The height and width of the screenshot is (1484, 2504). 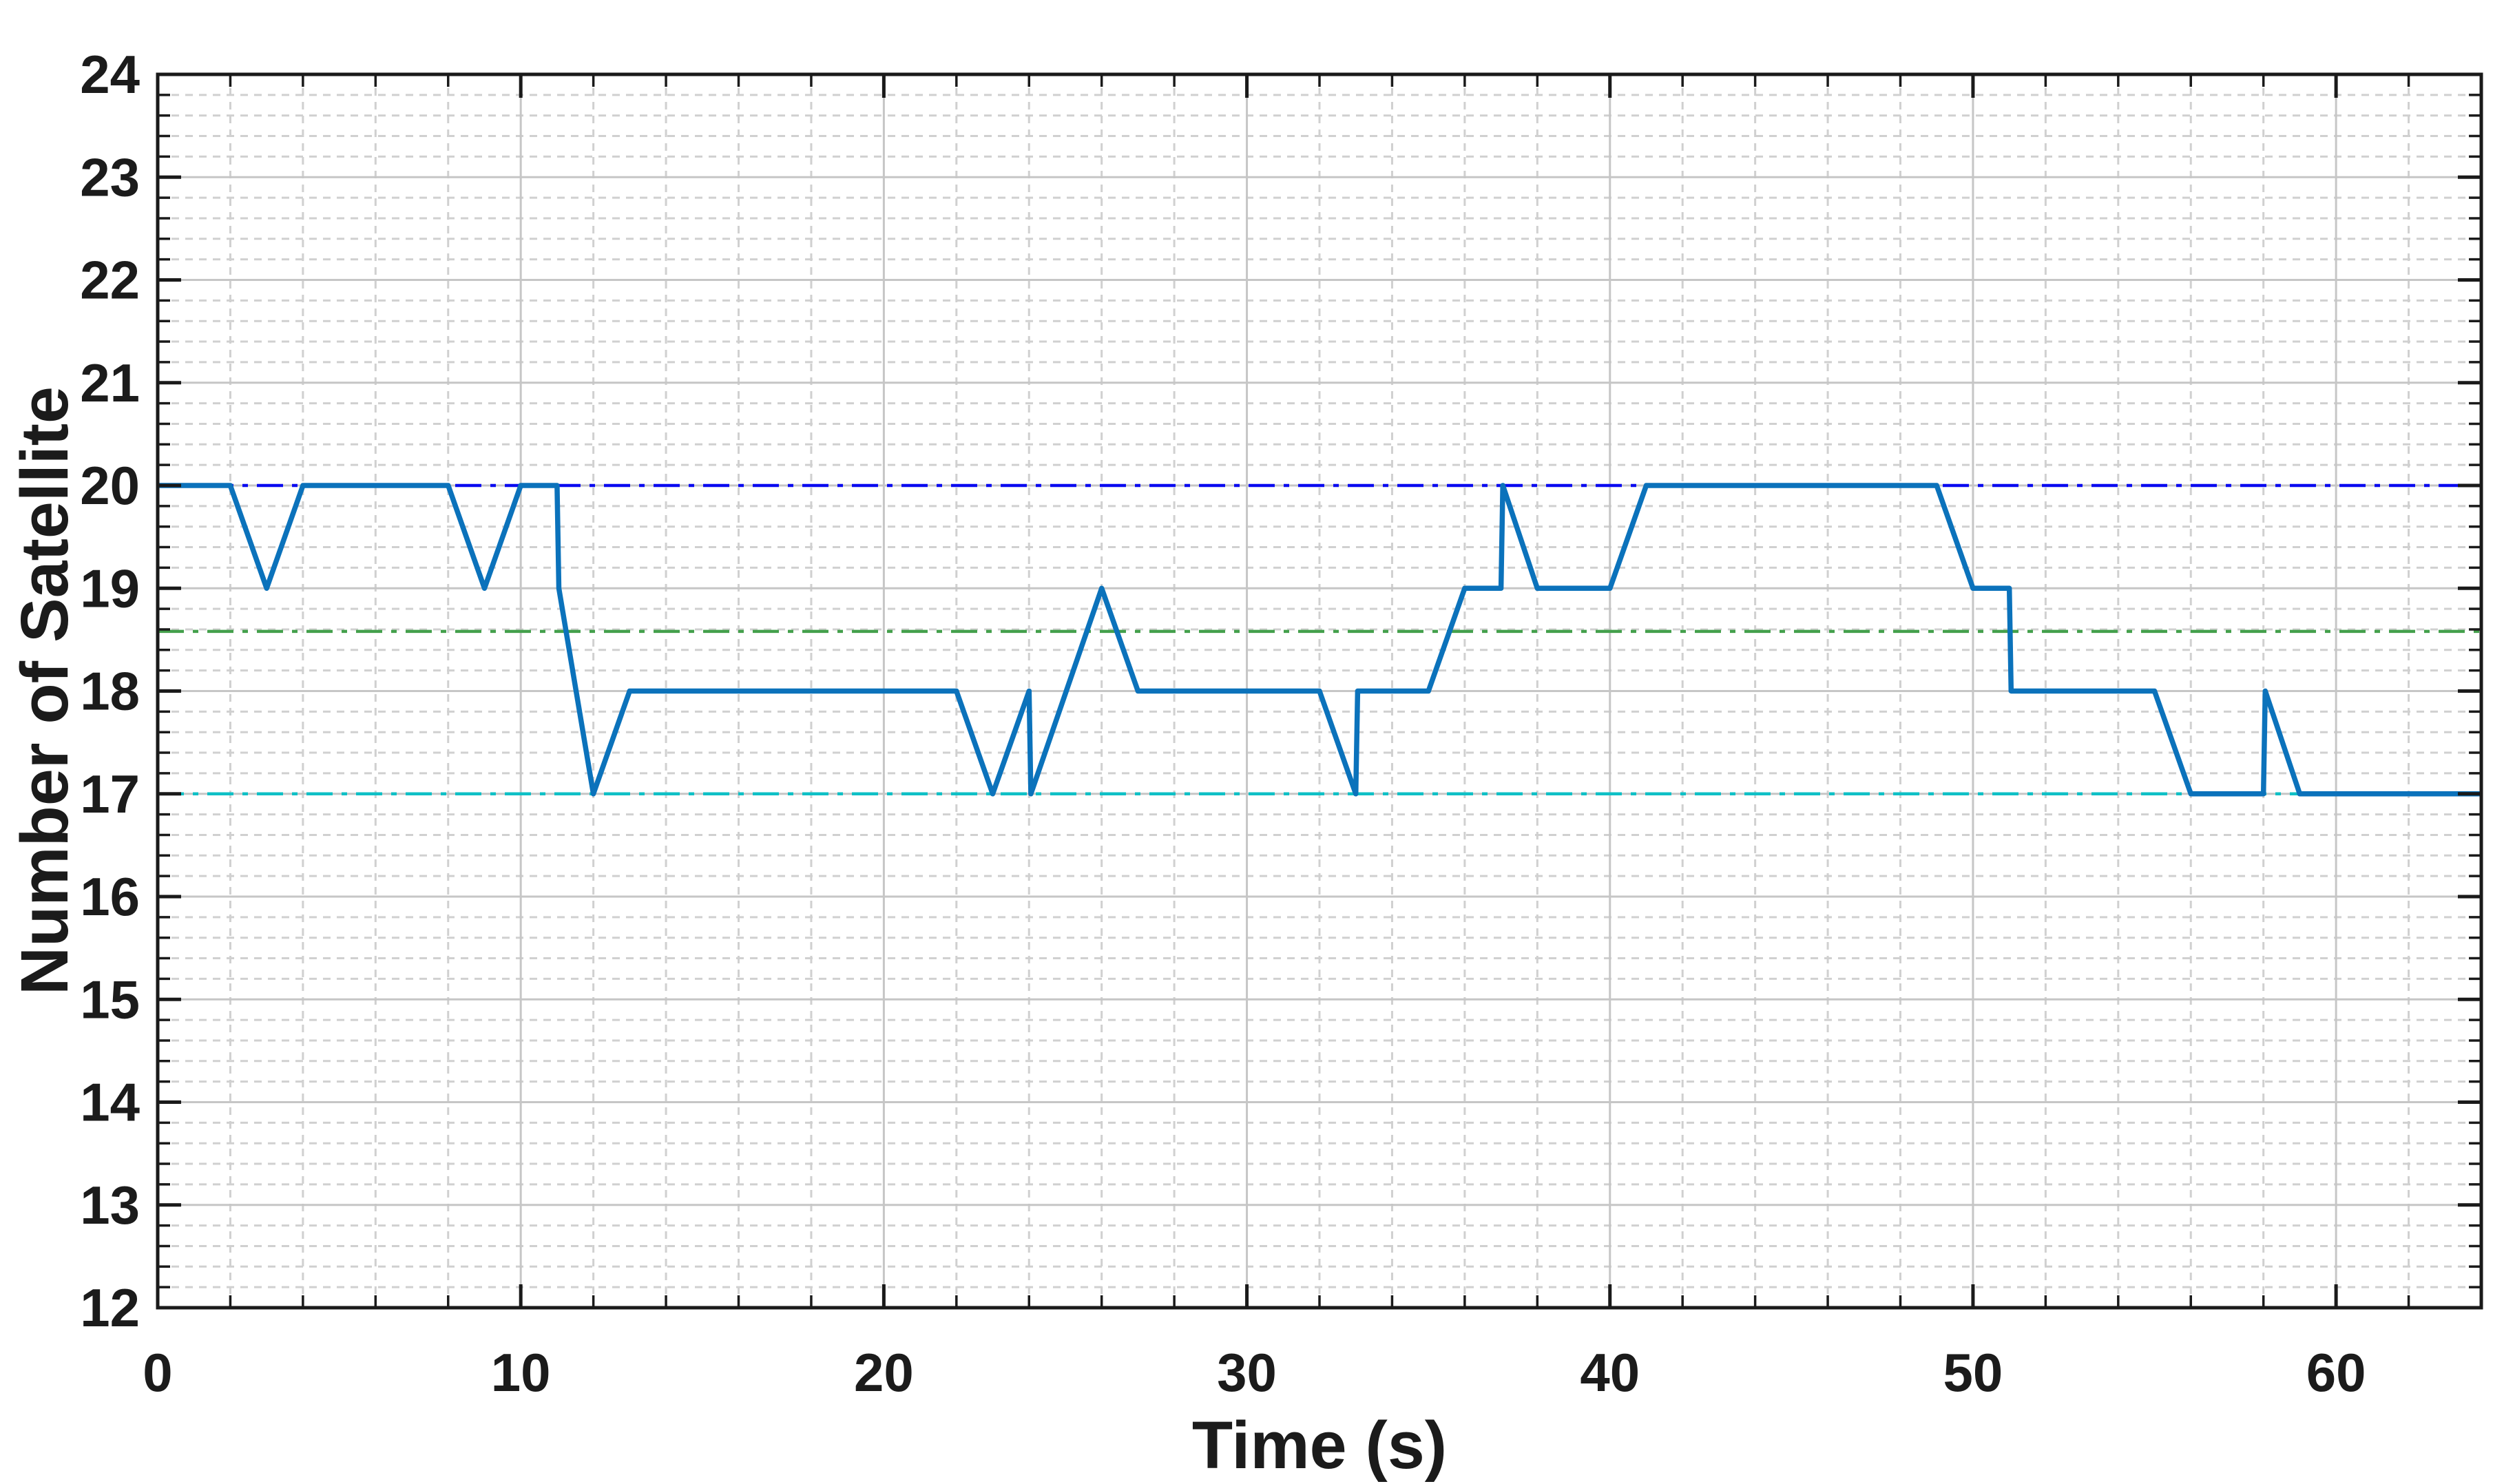 I want to click on y-tick-label: 16, so click(x=110, y=897).